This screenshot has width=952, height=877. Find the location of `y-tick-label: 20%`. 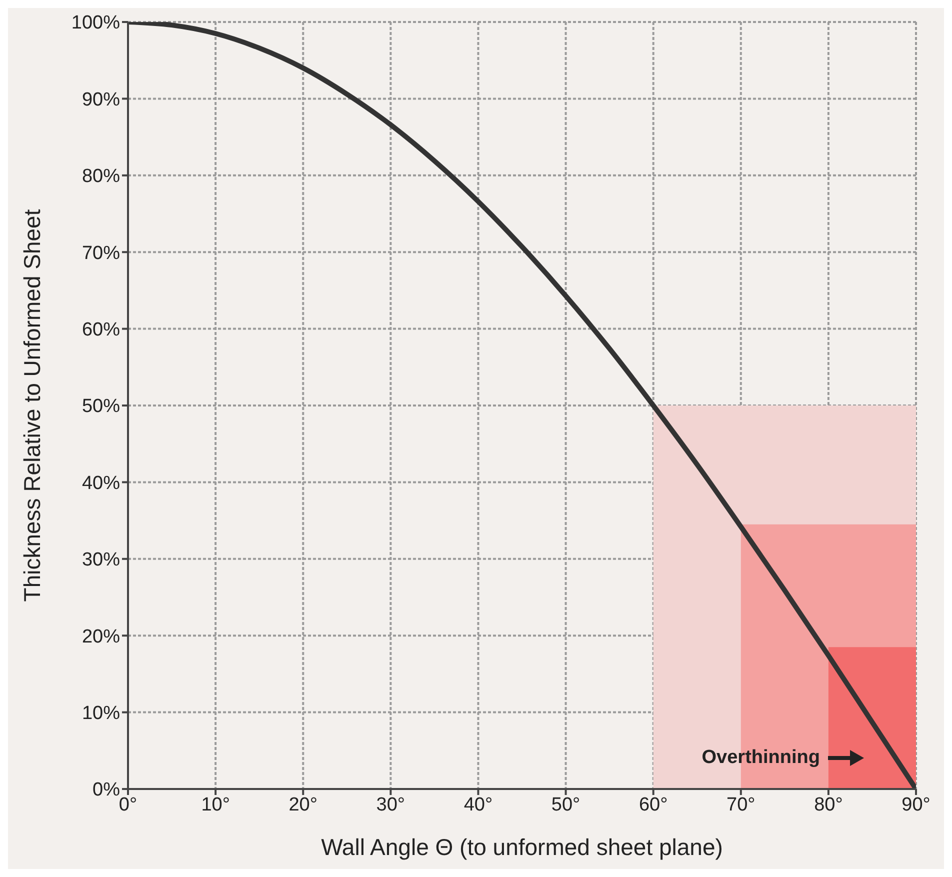

y-tick-label: 20% is located at coordinates (101, 637).